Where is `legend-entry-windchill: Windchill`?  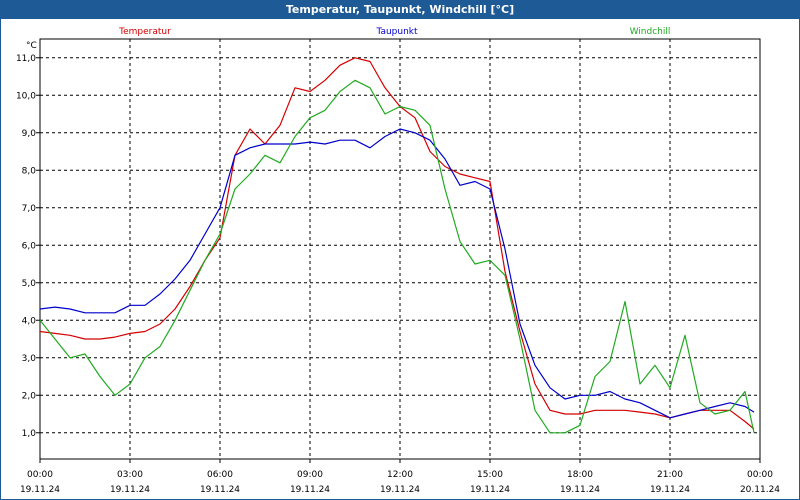
legend-entry-windchill: Windchill is located at coordinates (650, 32).